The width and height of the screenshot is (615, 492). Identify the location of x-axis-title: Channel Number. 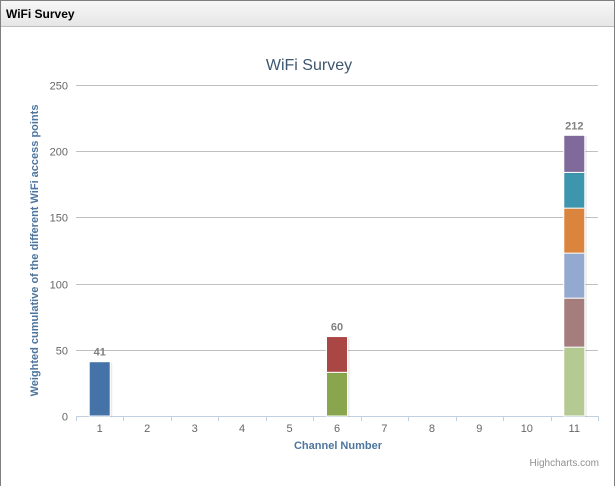
(338, 446).